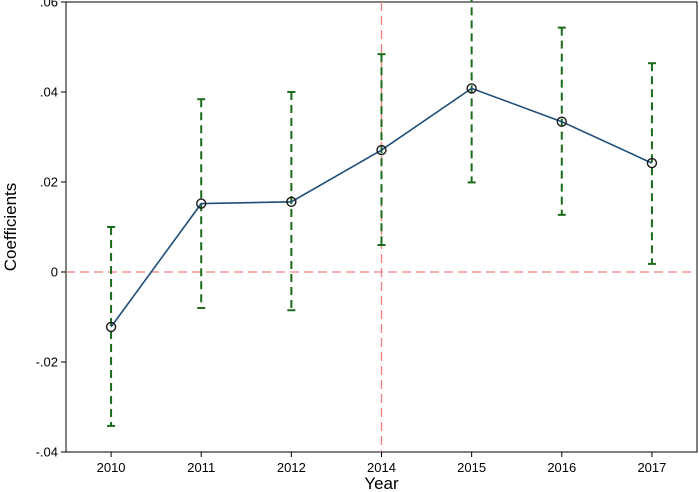 Image resolution: width=699 pixels, height=492 pixels. I want to click on x-tick-label: 2011, so click(201, 467).